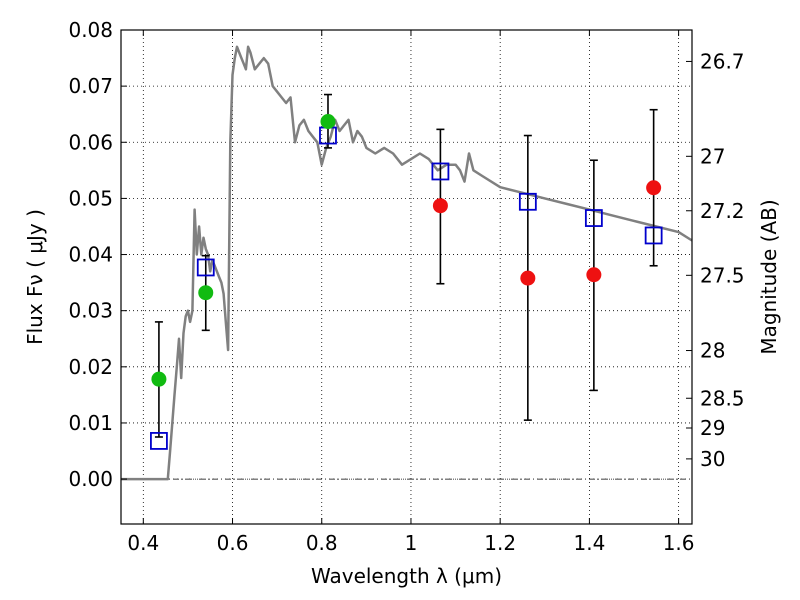  What do you see at coordinates (406, 576) in the screenshot?
I see `x-axis-label: Wavelength λ (μm)` at bounding box center [406, 576].